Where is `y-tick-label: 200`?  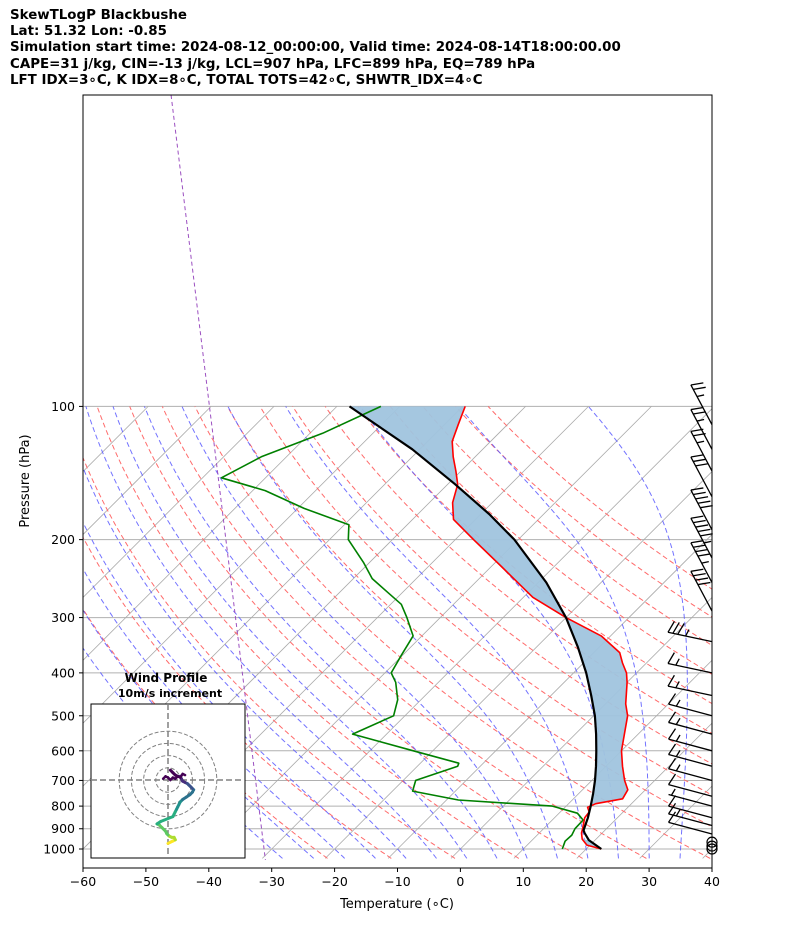
y-tick-label: 200 is located at coordinates (63, 539).